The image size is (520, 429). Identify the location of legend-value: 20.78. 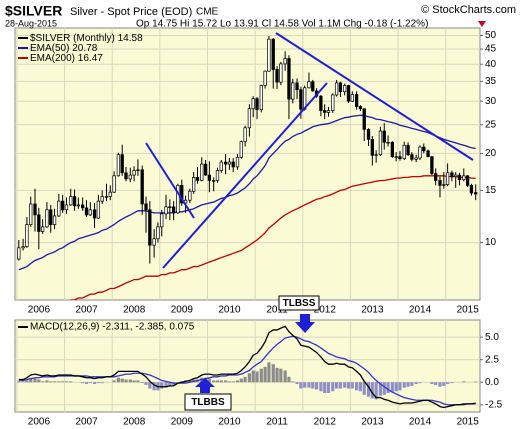
(84, 48).